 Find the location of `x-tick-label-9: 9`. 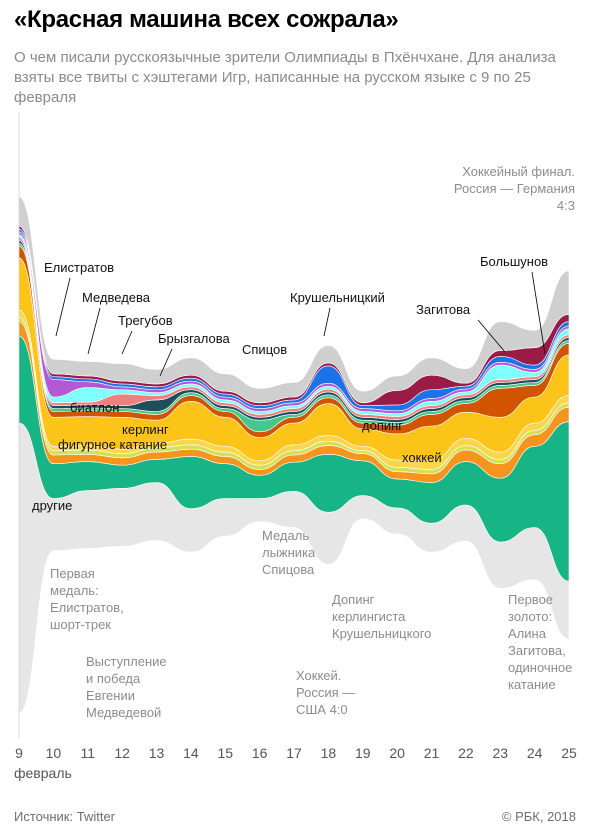

x-tick-label-9: 9 is located at coordinates (19, 753).